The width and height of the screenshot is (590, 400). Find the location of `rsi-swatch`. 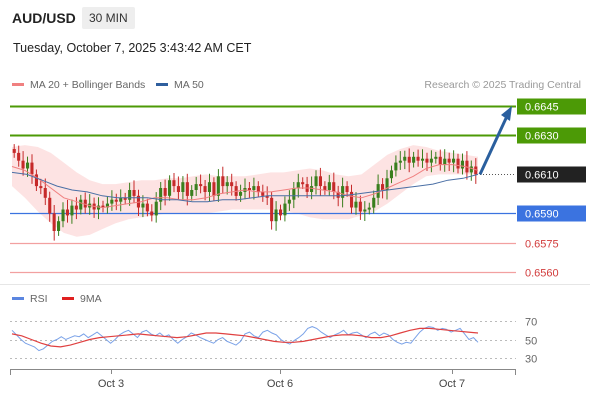

rsi-swatch is located at coordinates (18, 298).